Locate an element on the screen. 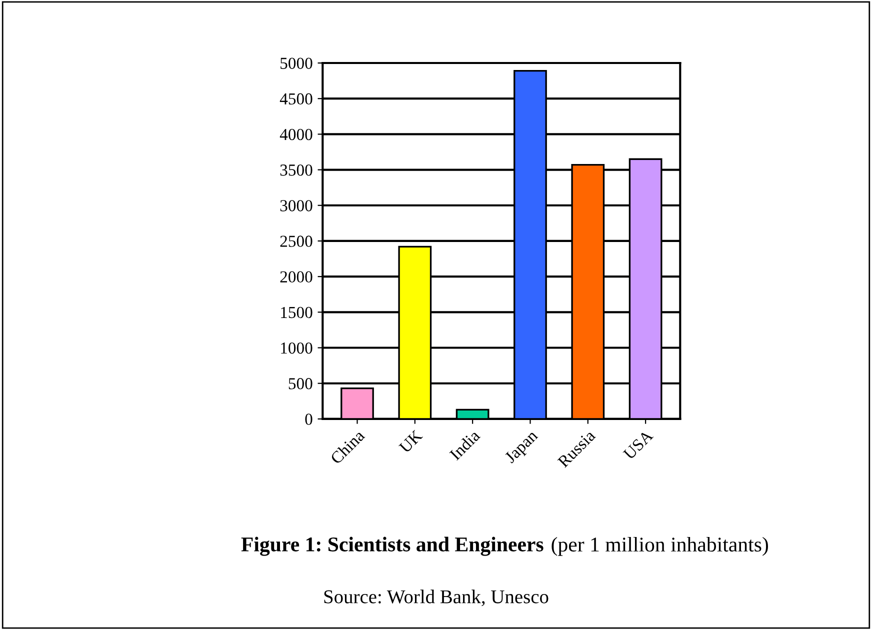 The image size is (872, 630). x-tick-label: India is located at coordinates (464, 444).